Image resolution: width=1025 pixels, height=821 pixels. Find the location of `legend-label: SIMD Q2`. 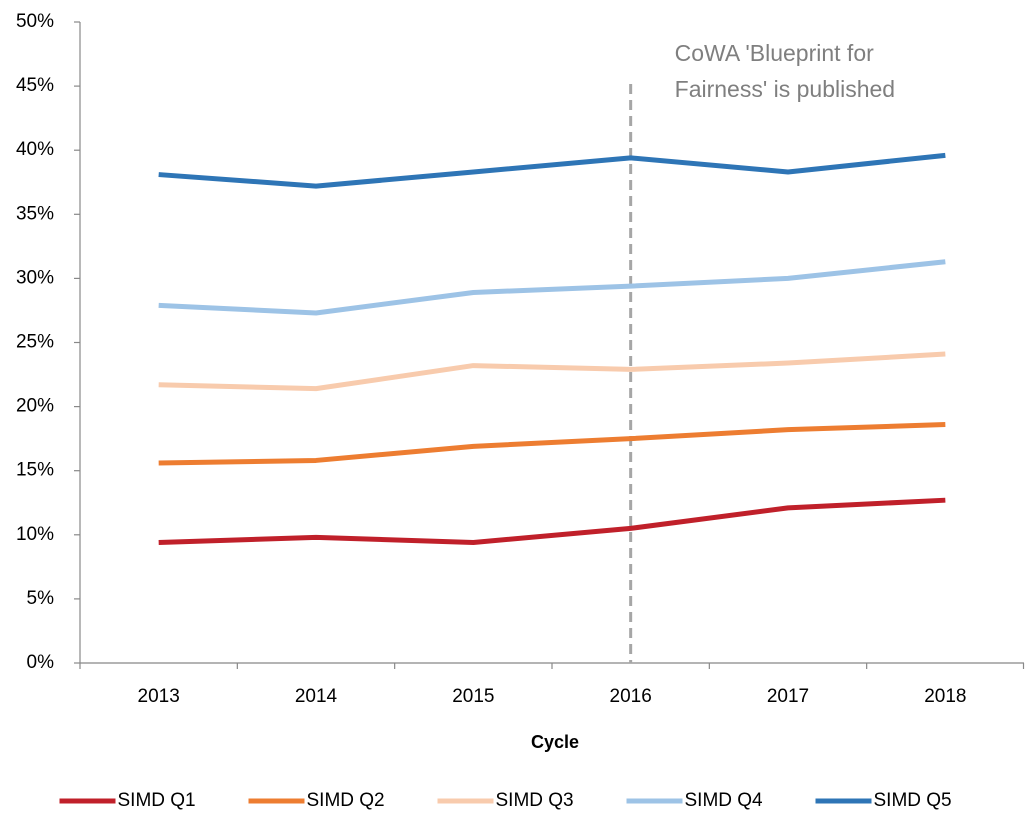

legend-label: SIMD Q2 is located at coordinates (346, 800).